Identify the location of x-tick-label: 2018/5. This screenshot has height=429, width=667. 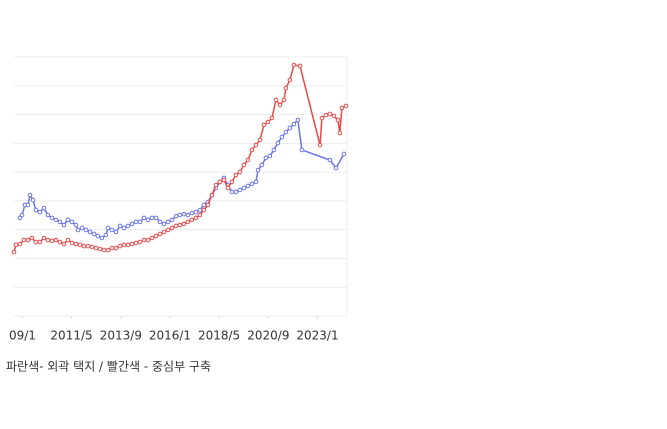
(219, 336).